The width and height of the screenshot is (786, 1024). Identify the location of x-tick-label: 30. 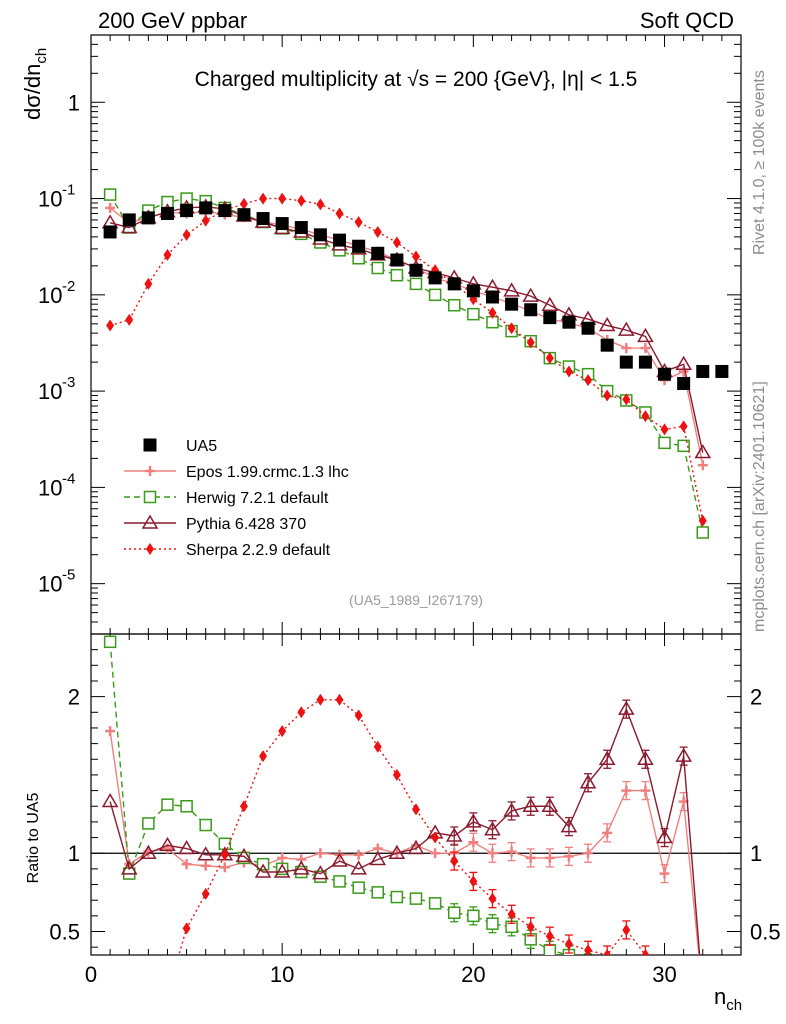
(664, 974).